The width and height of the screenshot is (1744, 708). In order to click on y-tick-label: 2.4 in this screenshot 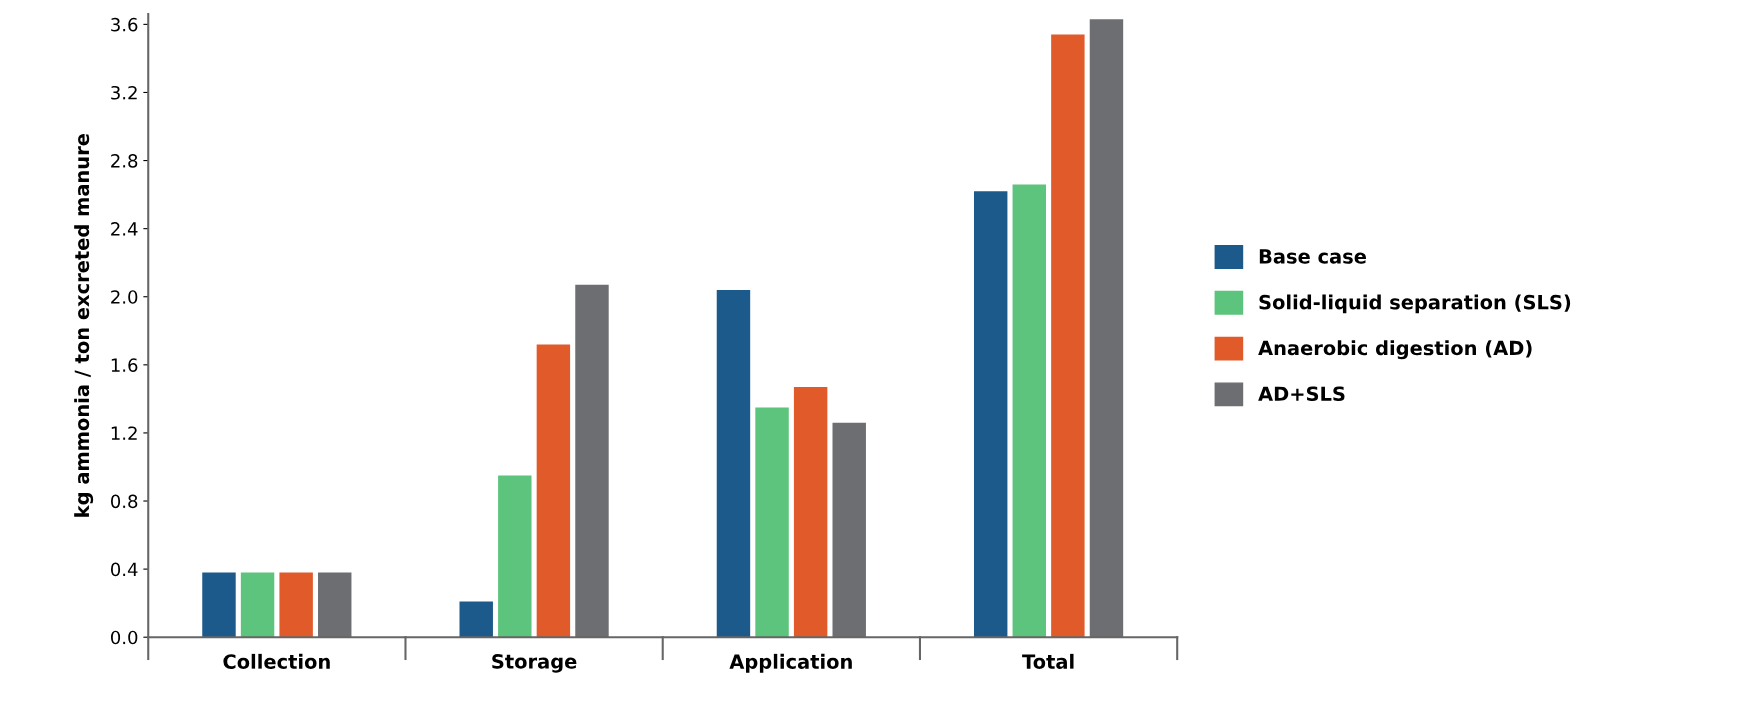, I will do `click(124, 229)`.